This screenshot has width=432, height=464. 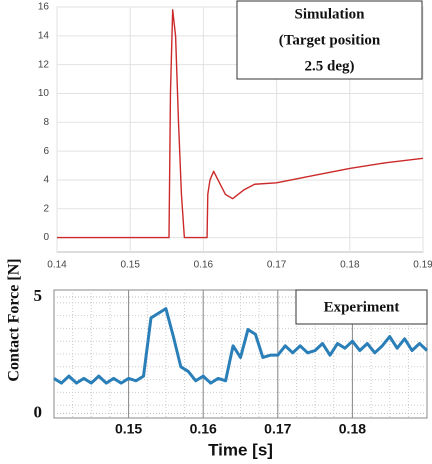 I want to click on annotation: (Target position, so click(x=330, y=40).